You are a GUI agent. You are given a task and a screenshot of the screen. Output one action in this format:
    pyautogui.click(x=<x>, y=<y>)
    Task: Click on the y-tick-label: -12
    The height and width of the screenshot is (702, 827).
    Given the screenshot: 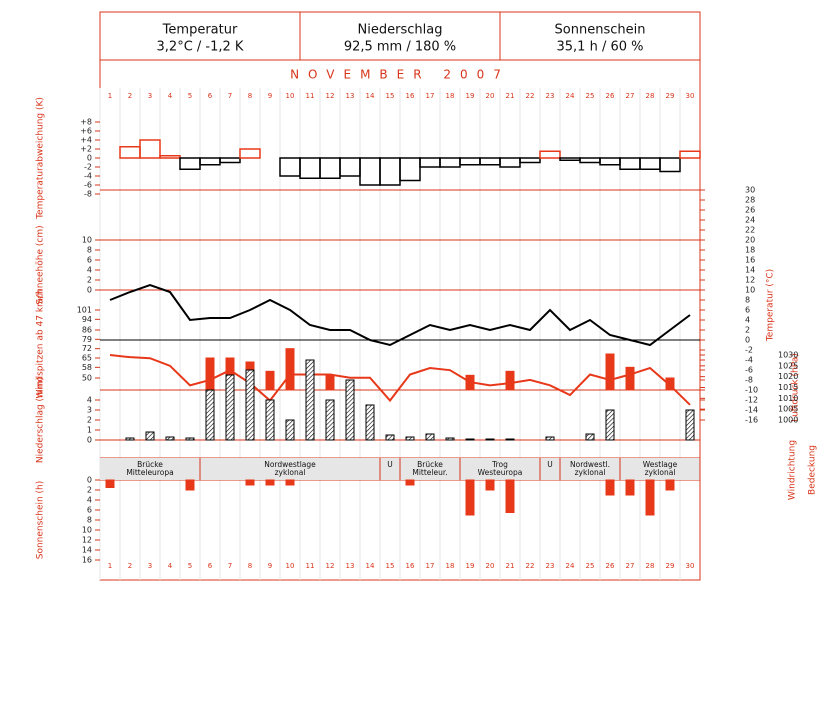 What is the action you would take?
    pyautogui.click(x=751, y=400)
    